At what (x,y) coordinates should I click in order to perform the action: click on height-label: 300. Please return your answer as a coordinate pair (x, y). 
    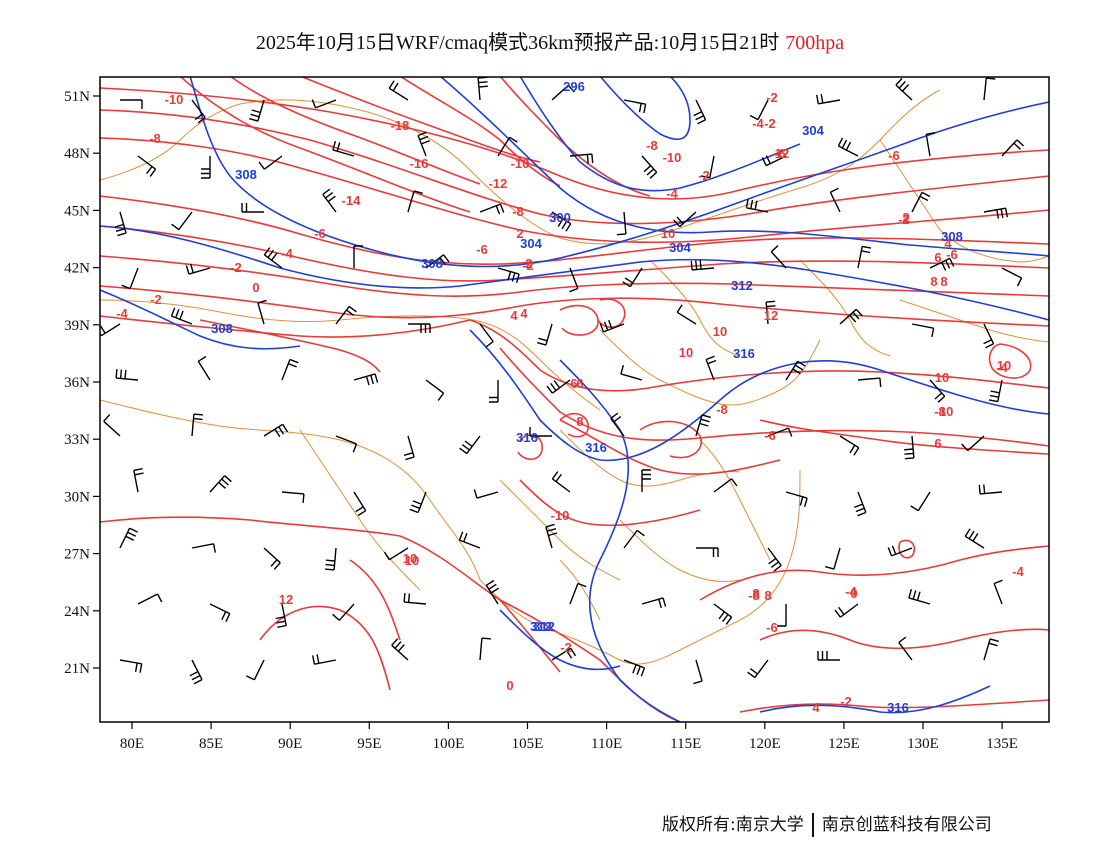
    Looking at the image, I should click on (560, 217).